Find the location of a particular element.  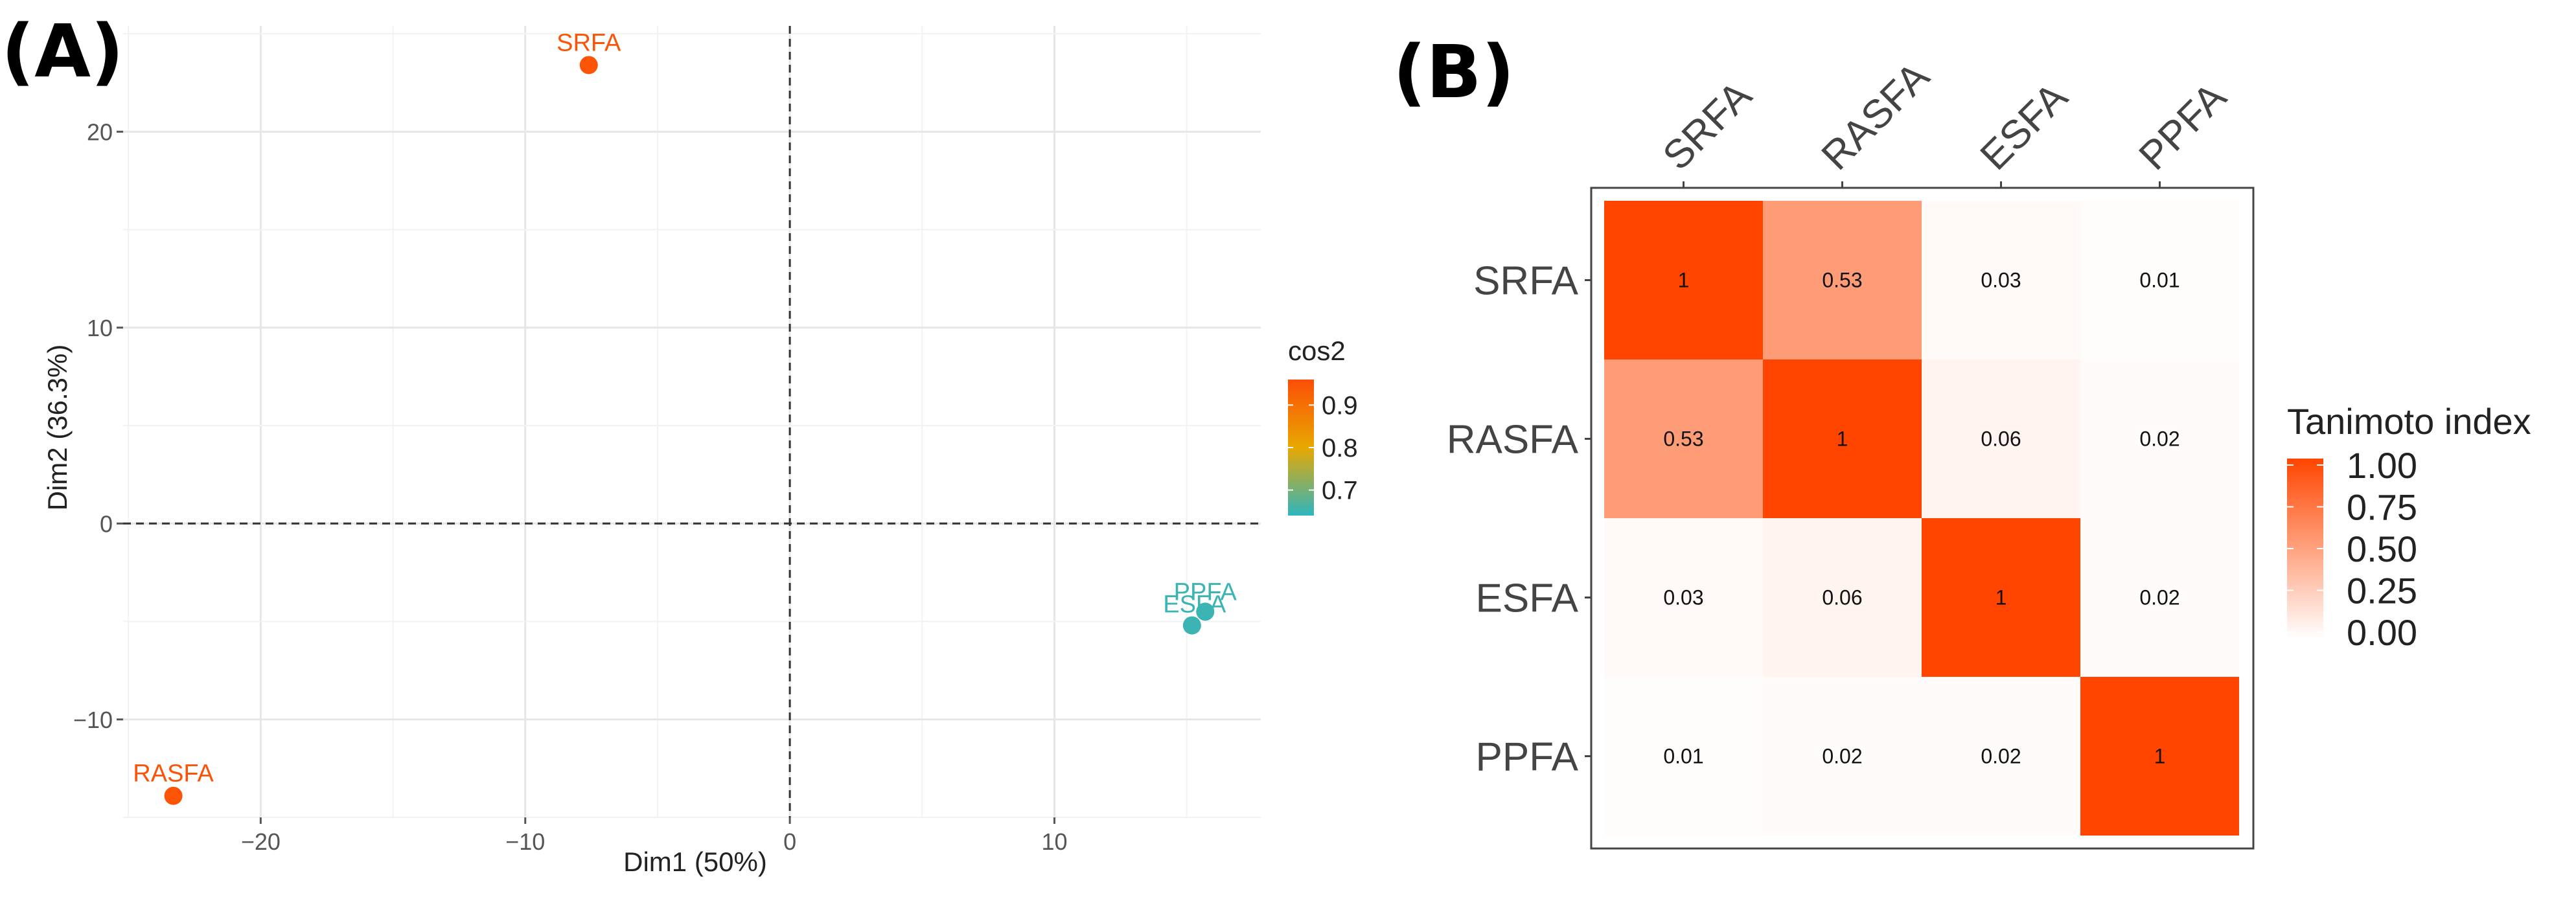

cos2-legend-tick-label: 0.9 is located at coordinates (1340, 405).